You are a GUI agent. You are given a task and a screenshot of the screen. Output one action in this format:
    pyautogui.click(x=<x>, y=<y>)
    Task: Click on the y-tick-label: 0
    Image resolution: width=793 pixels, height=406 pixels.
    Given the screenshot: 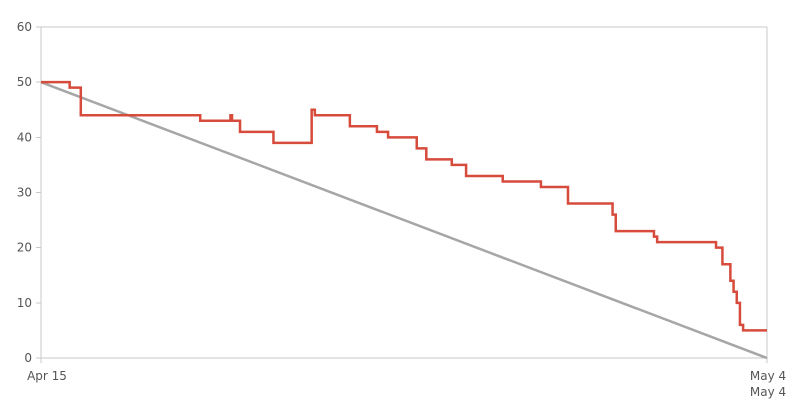 What is the action you would take?
    pyautogui.click(x=28, y=358)
    